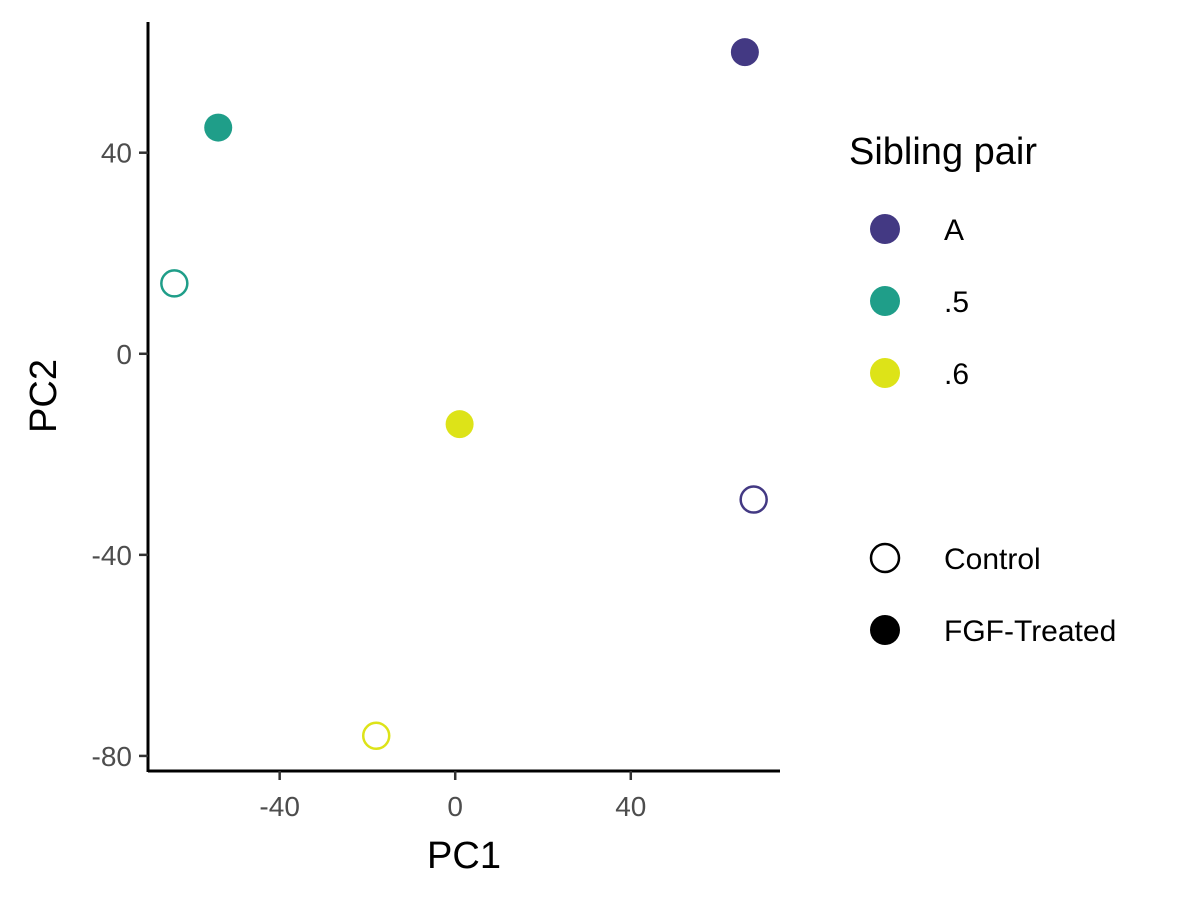 This screenshot has width=1200, height=900. Describe the element at coordinates (124, 354) in the screenshot. I see `y-tick-label: 0` at that location.